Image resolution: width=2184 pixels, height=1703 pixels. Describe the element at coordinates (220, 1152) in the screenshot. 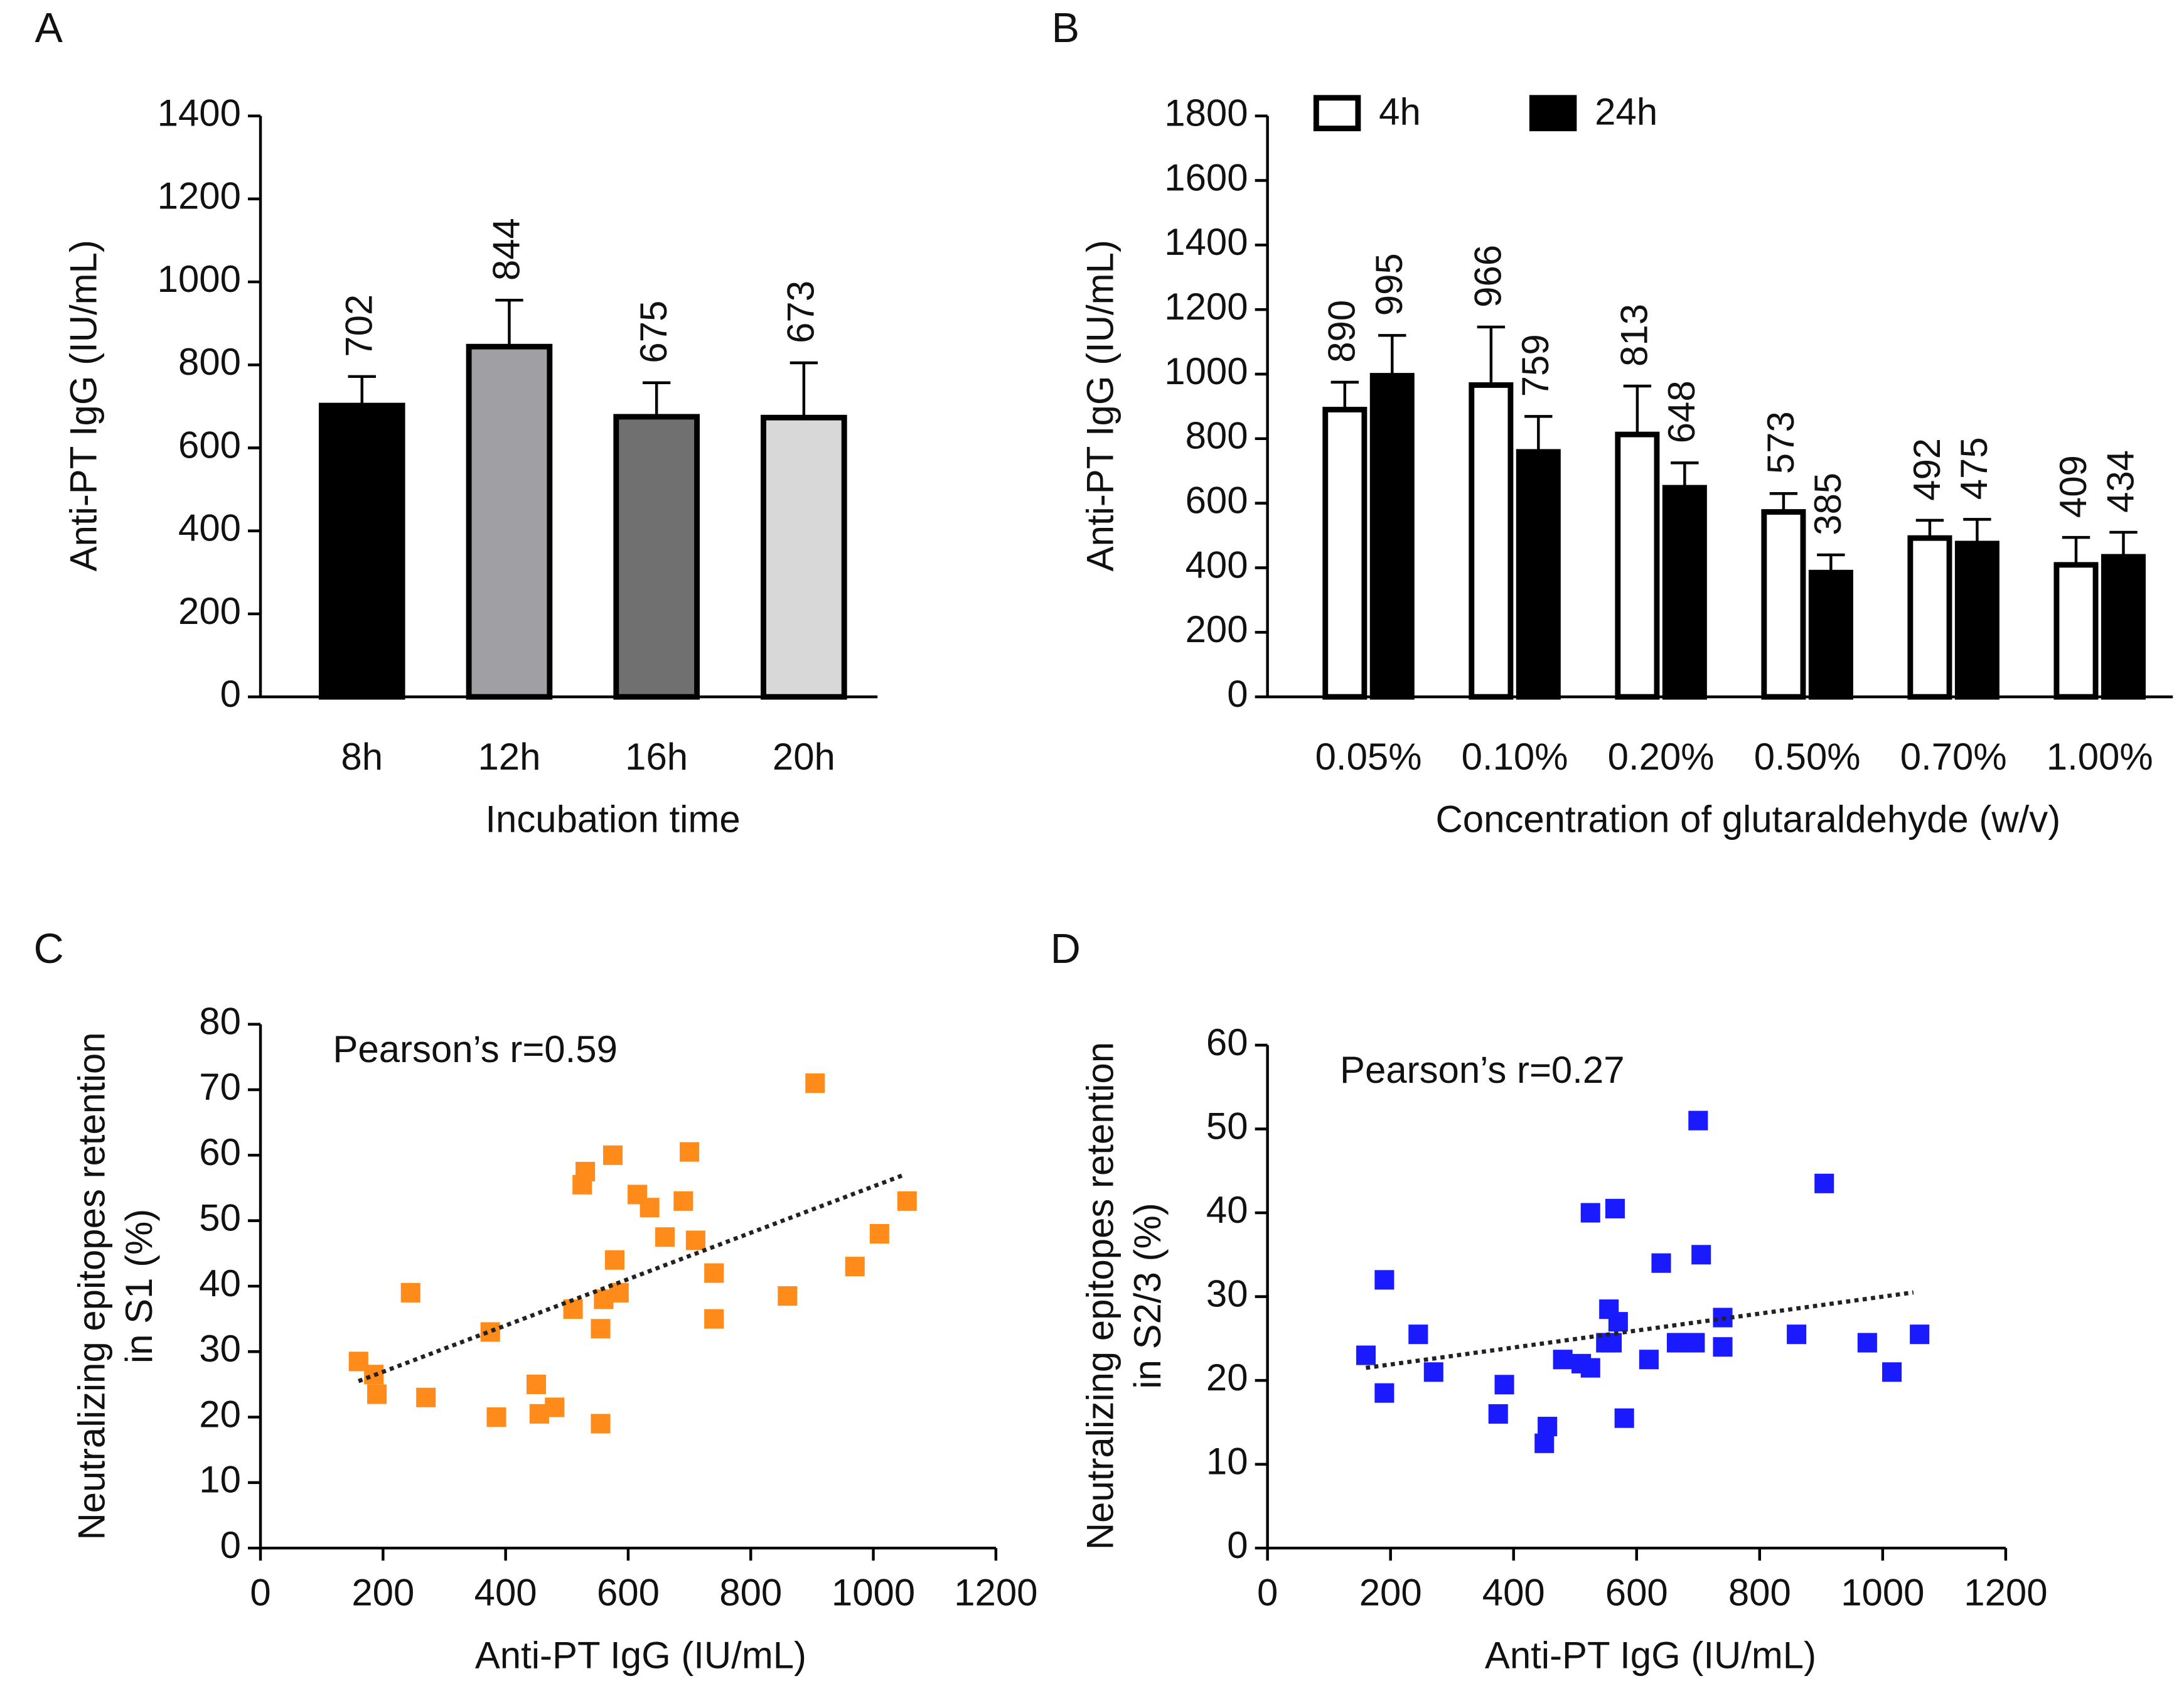

I see `y-tick-label: 60` at that location.